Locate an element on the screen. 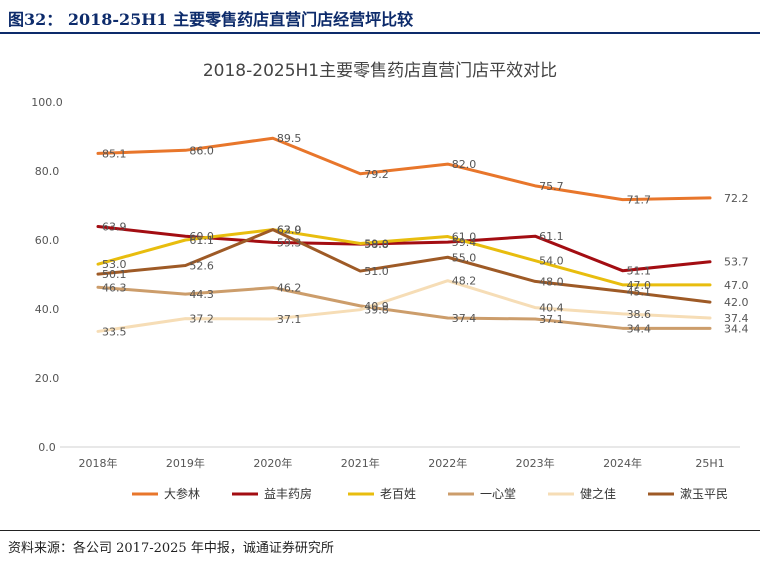 The image size is (760, 562). data-label: 59.0 is located at coordinates (376, 243).